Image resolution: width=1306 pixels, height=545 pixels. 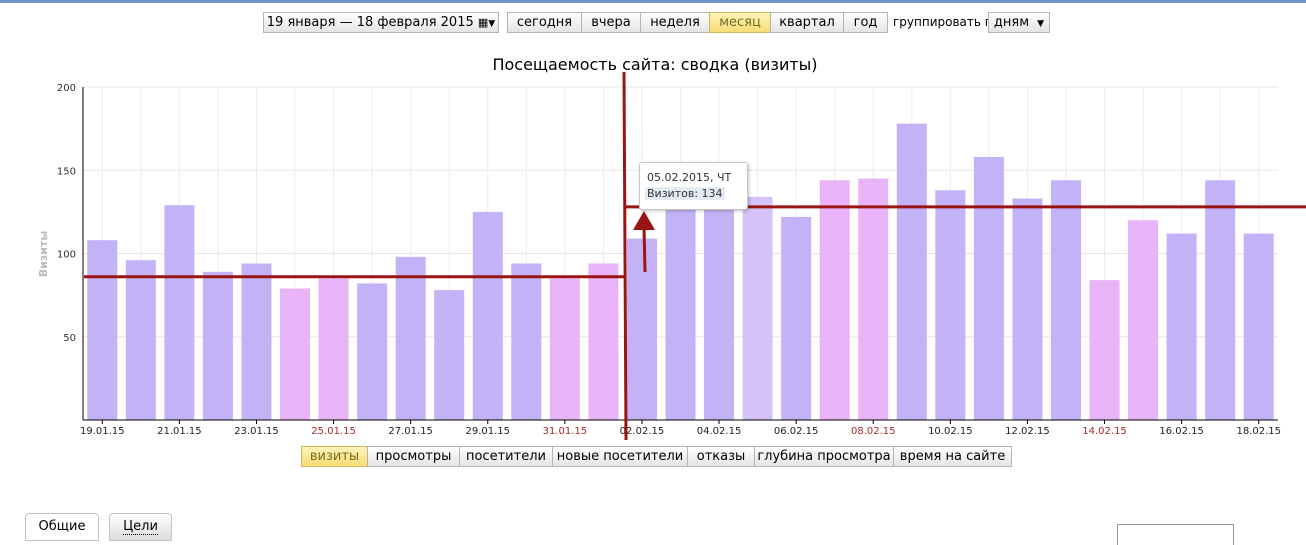 I want to click on x-tick-label: 12.02.15, so click(x=1027, y=431).